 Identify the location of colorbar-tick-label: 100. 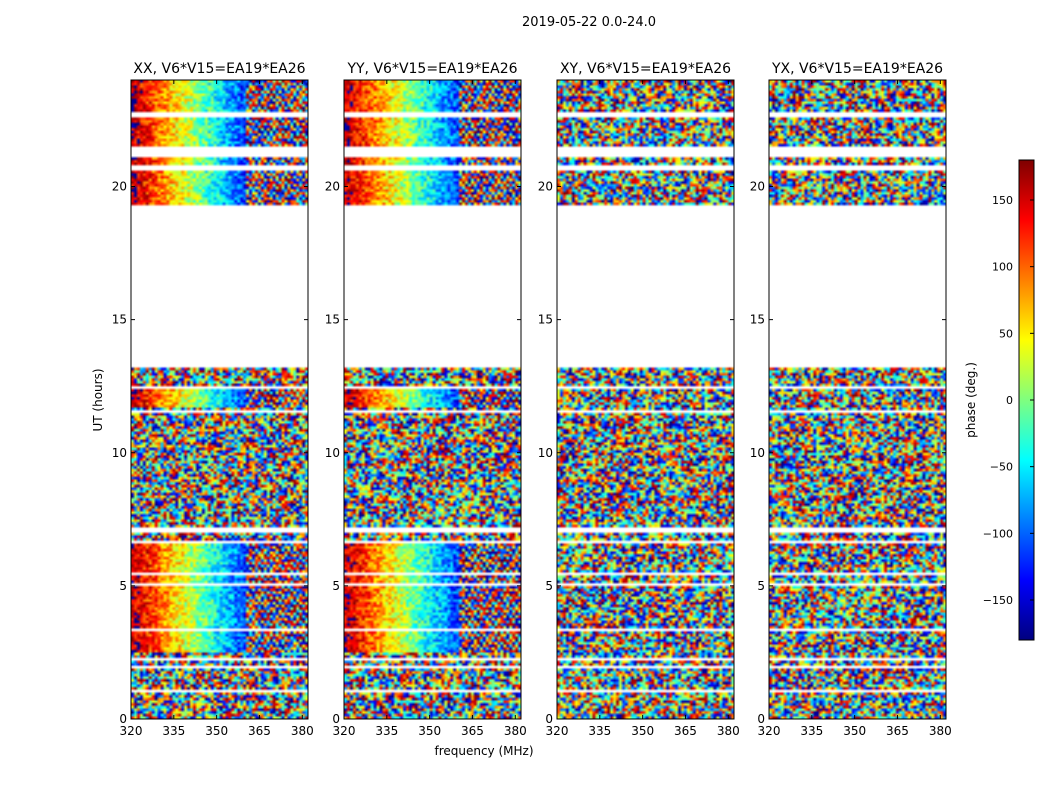
(1002, 267).